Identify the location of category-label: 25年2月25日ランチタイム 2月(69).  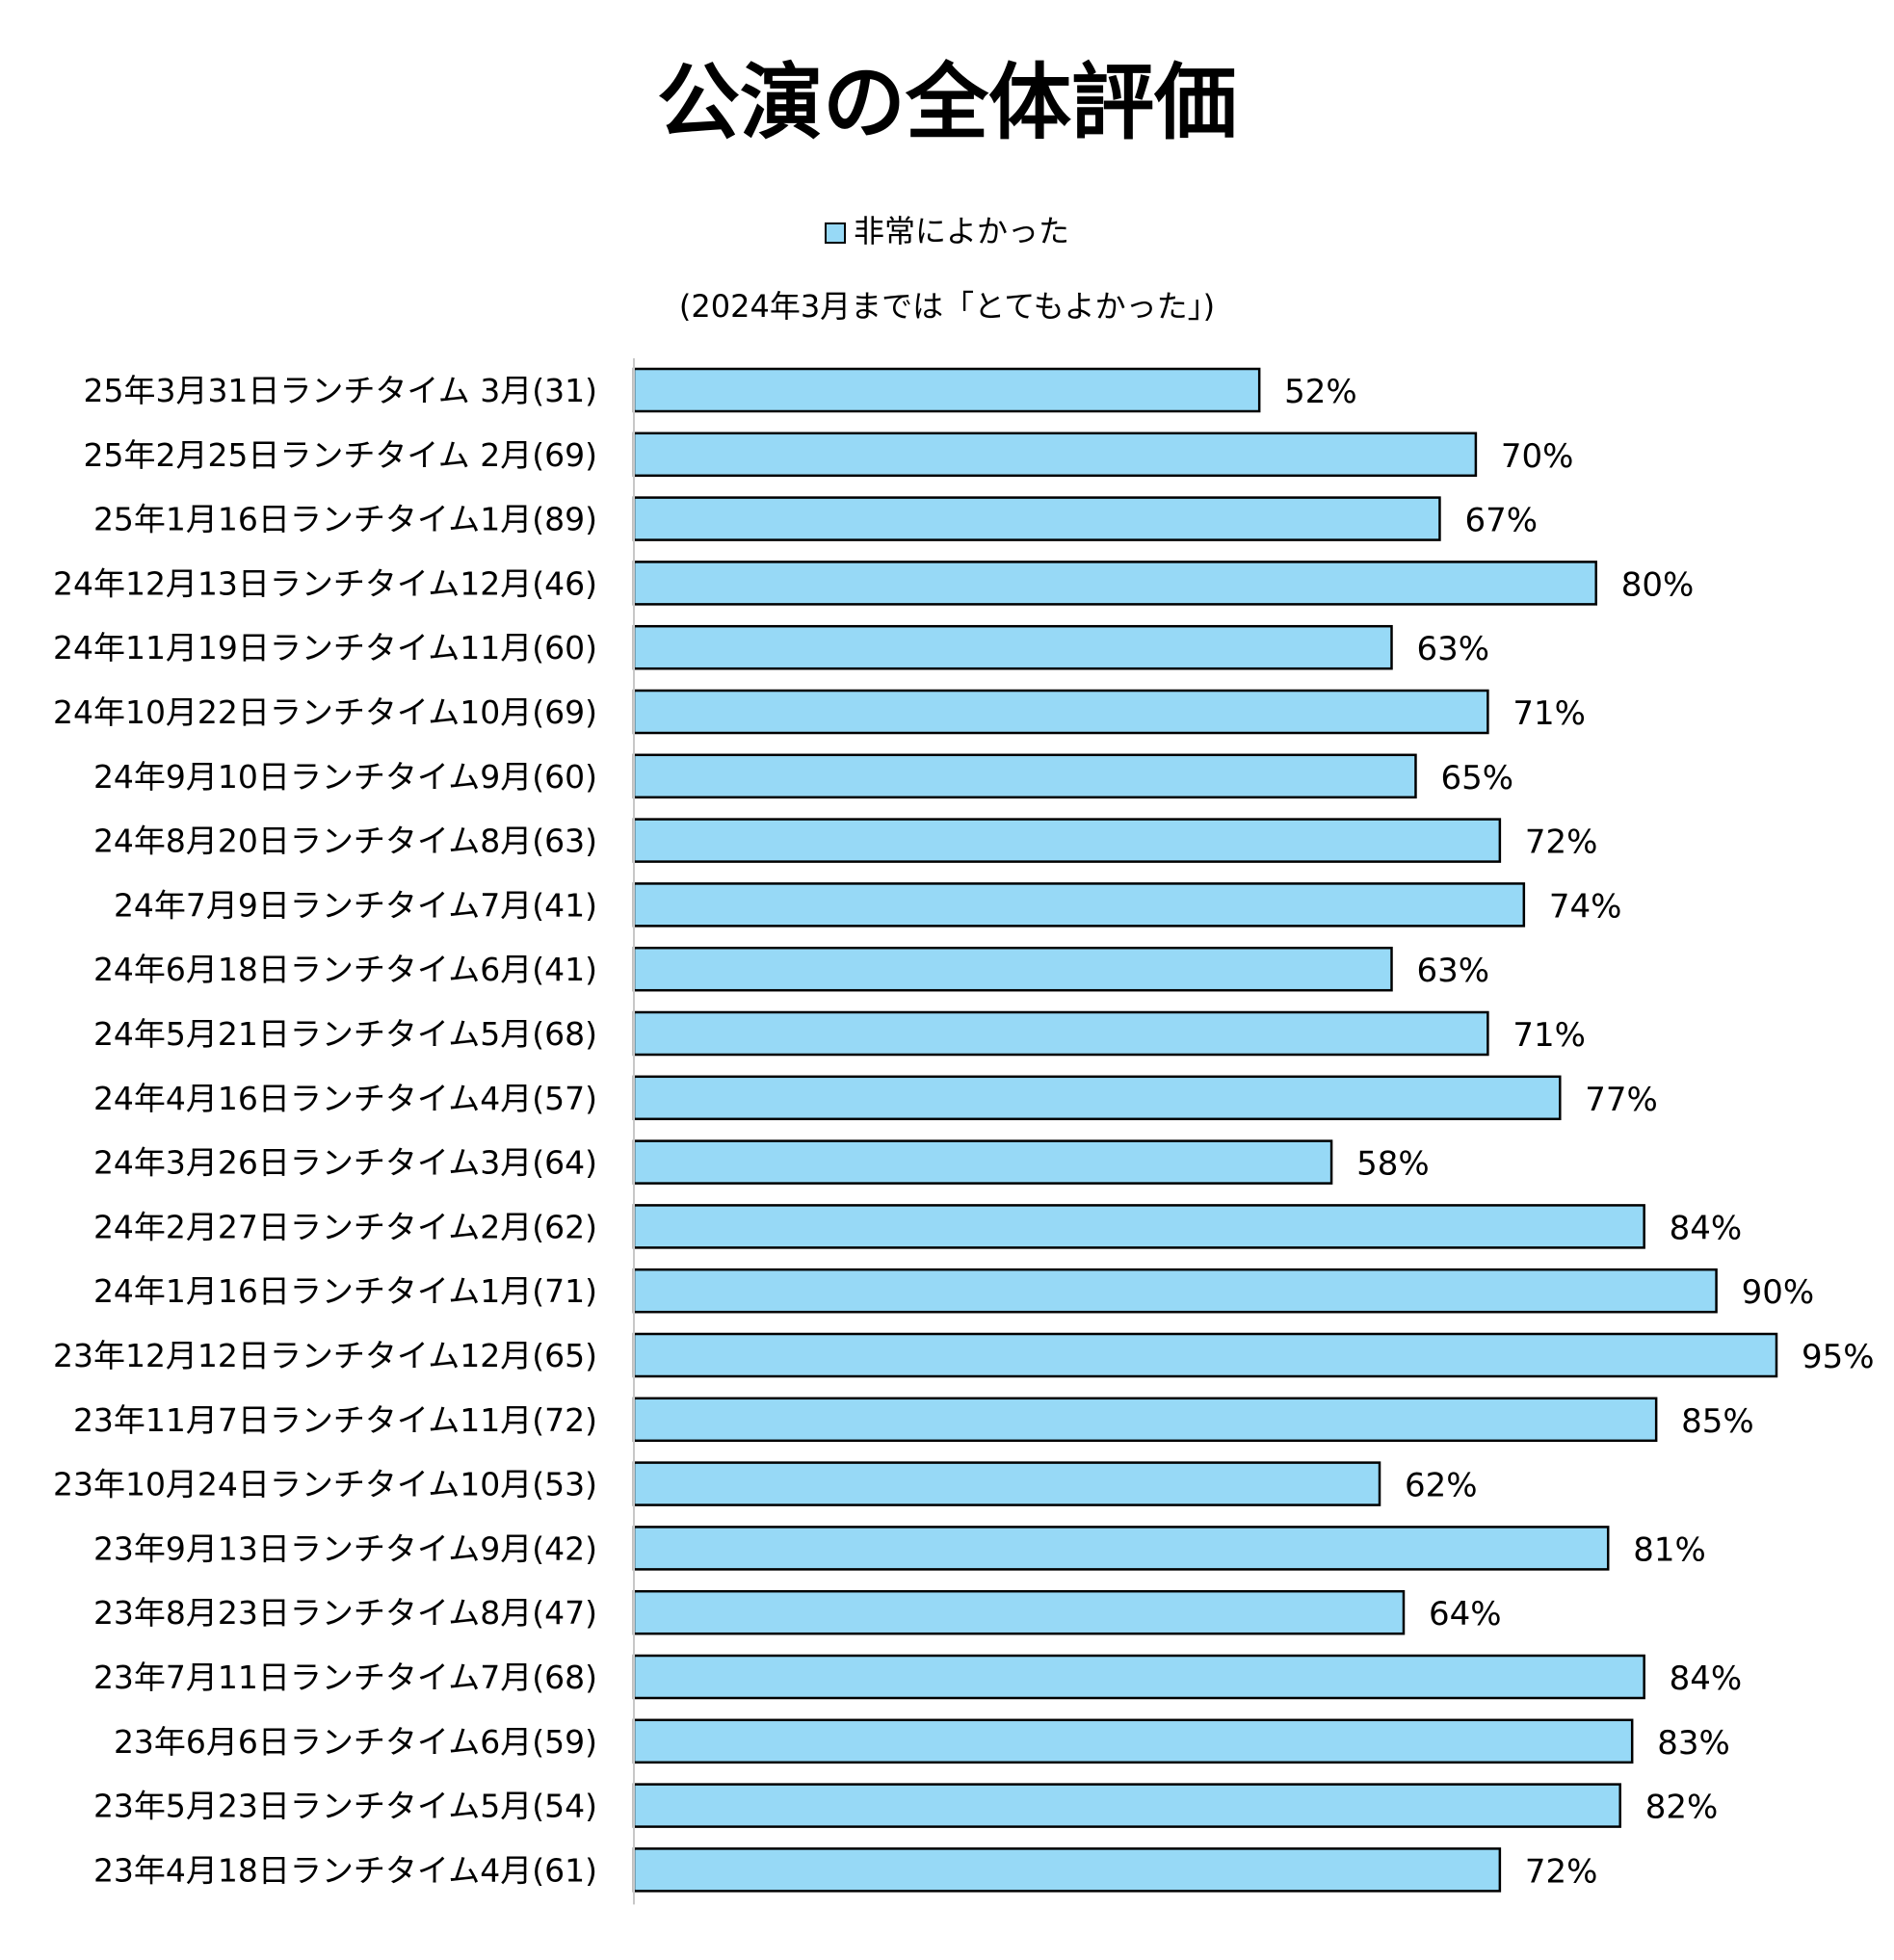
(340, 455).